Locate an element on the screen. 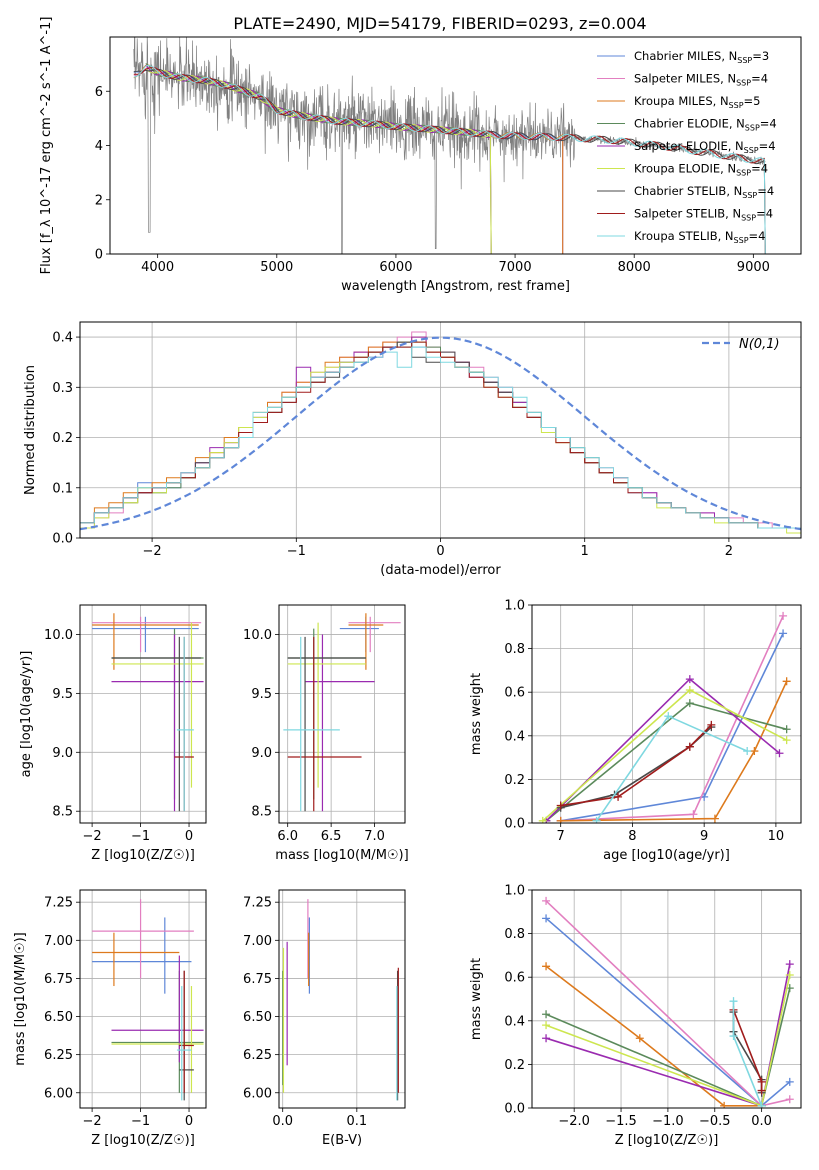 The image size is (819, 1170). legend-label: Salpeter STELIB, N is located at coordinates (687, 214).